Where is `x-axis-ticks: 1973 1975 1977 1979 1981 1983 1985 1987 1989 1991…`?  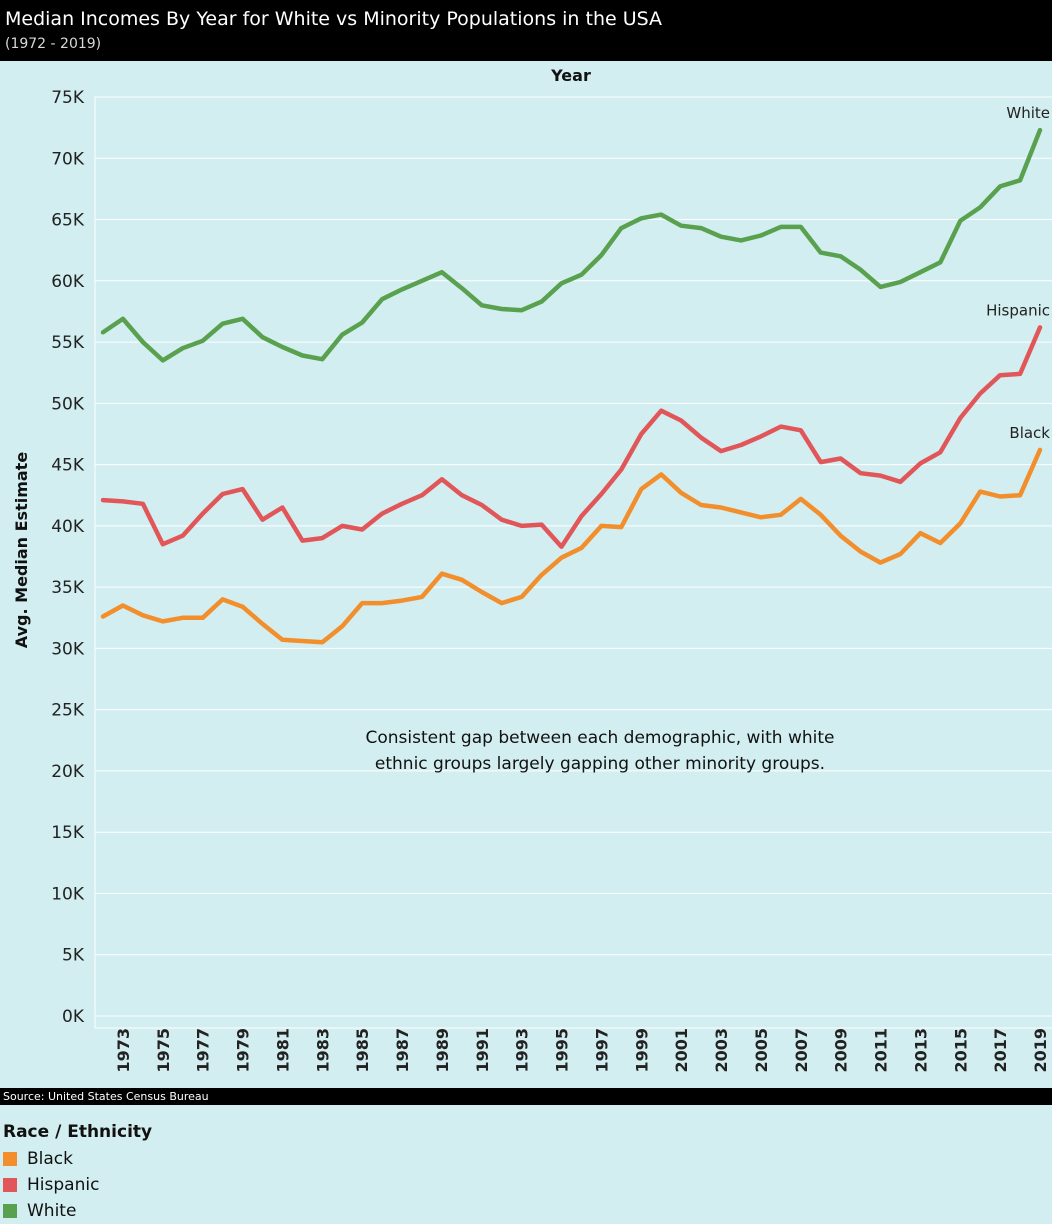 x-axis-ticks: 1973 1975 1977 1979 1981 1983 1985 1987 1989 1991… is located at coordinates (582, 1050).